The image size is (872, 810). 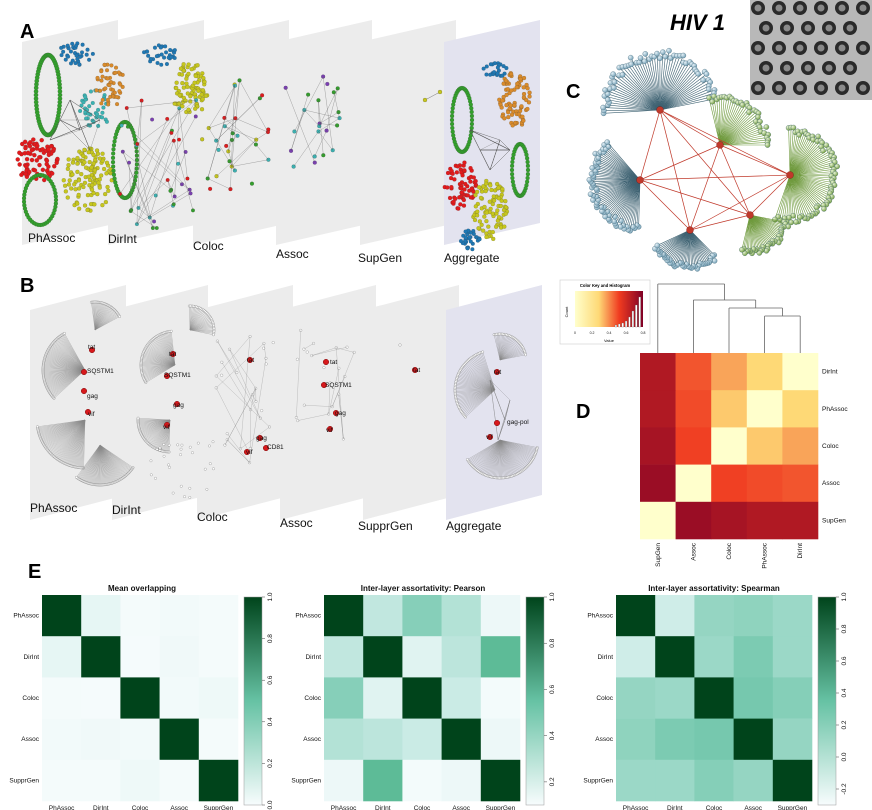 What do you see at coordinates (474, 384) in the screenshot?
I see `panel-b-fan` at bounding box center [474, 384].